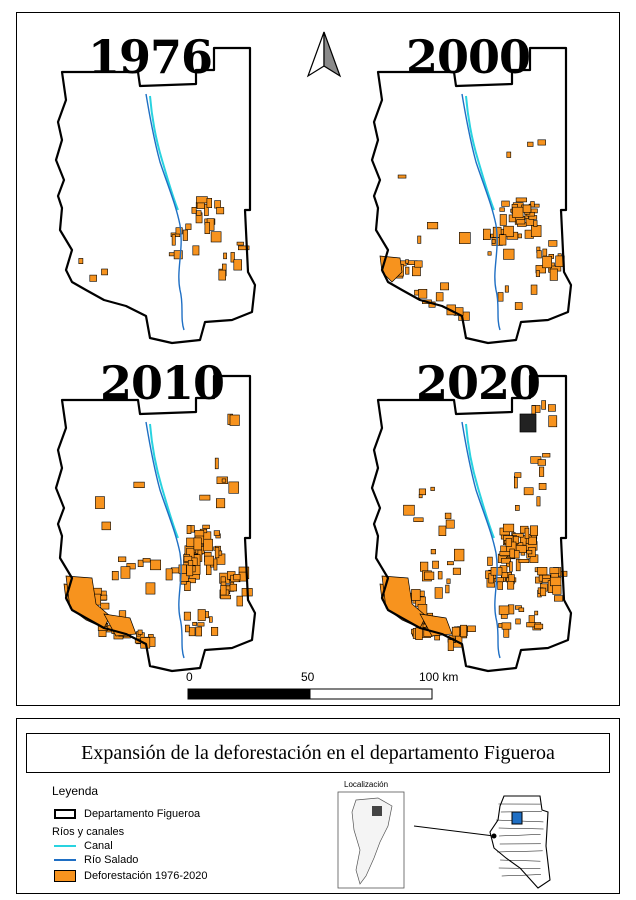 This screenshot has height=900, width=636. I want to click on legend-heading: Leyenda, so click(75, 791).